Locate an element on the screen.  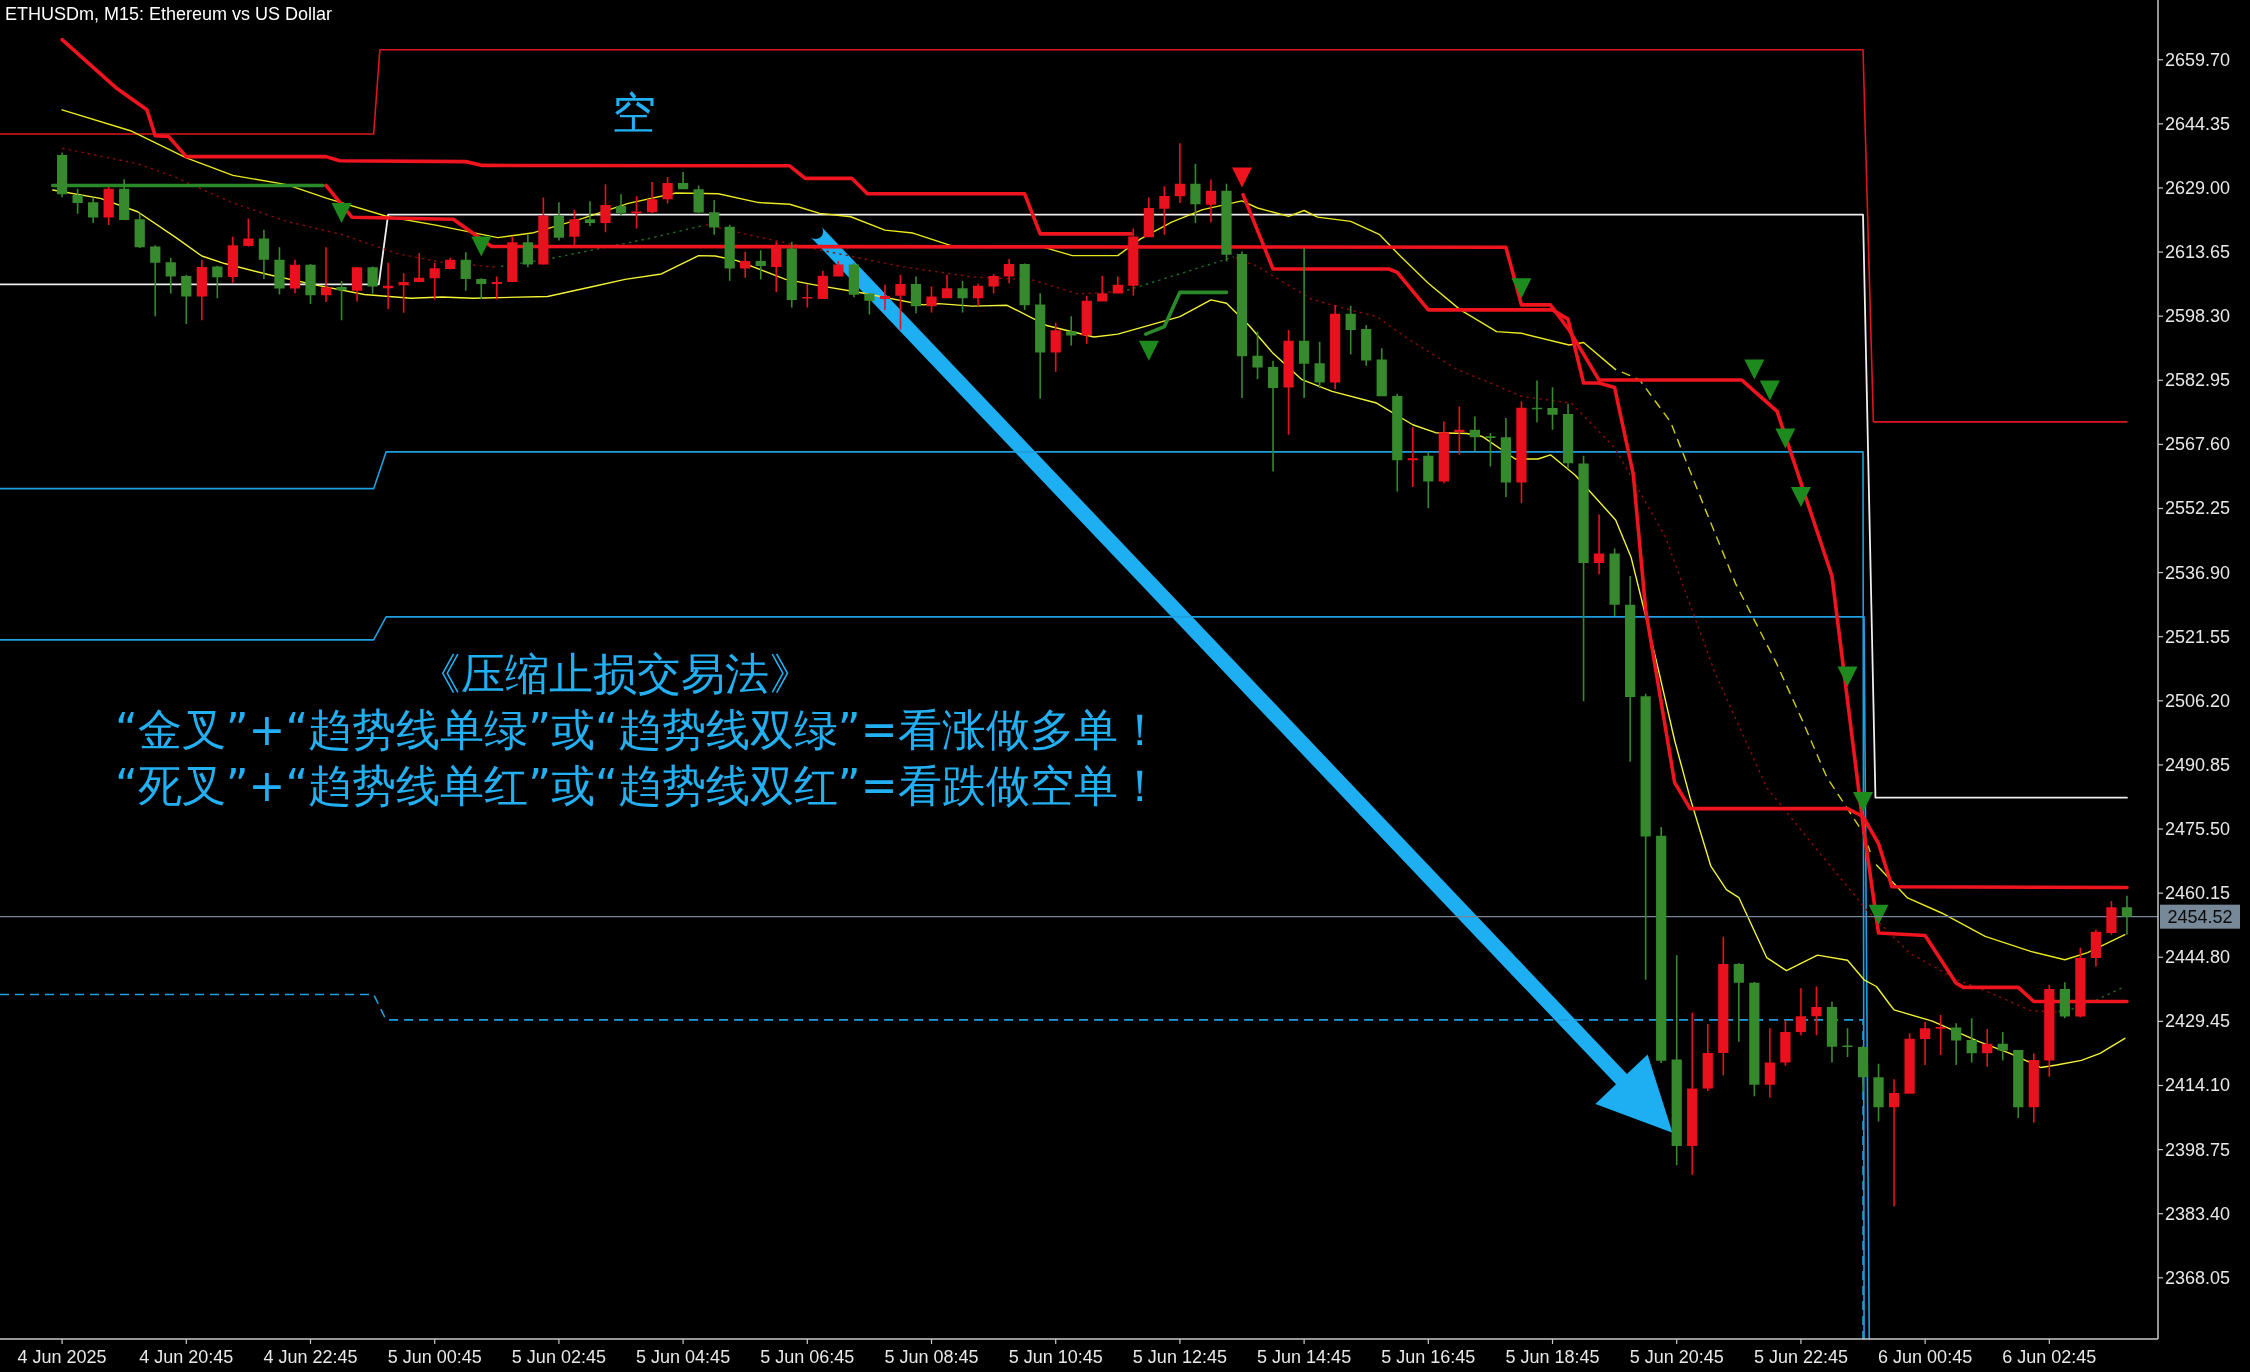
x-tick-label: 5 Jun 02:45 is located at coordinates (558, 1357).